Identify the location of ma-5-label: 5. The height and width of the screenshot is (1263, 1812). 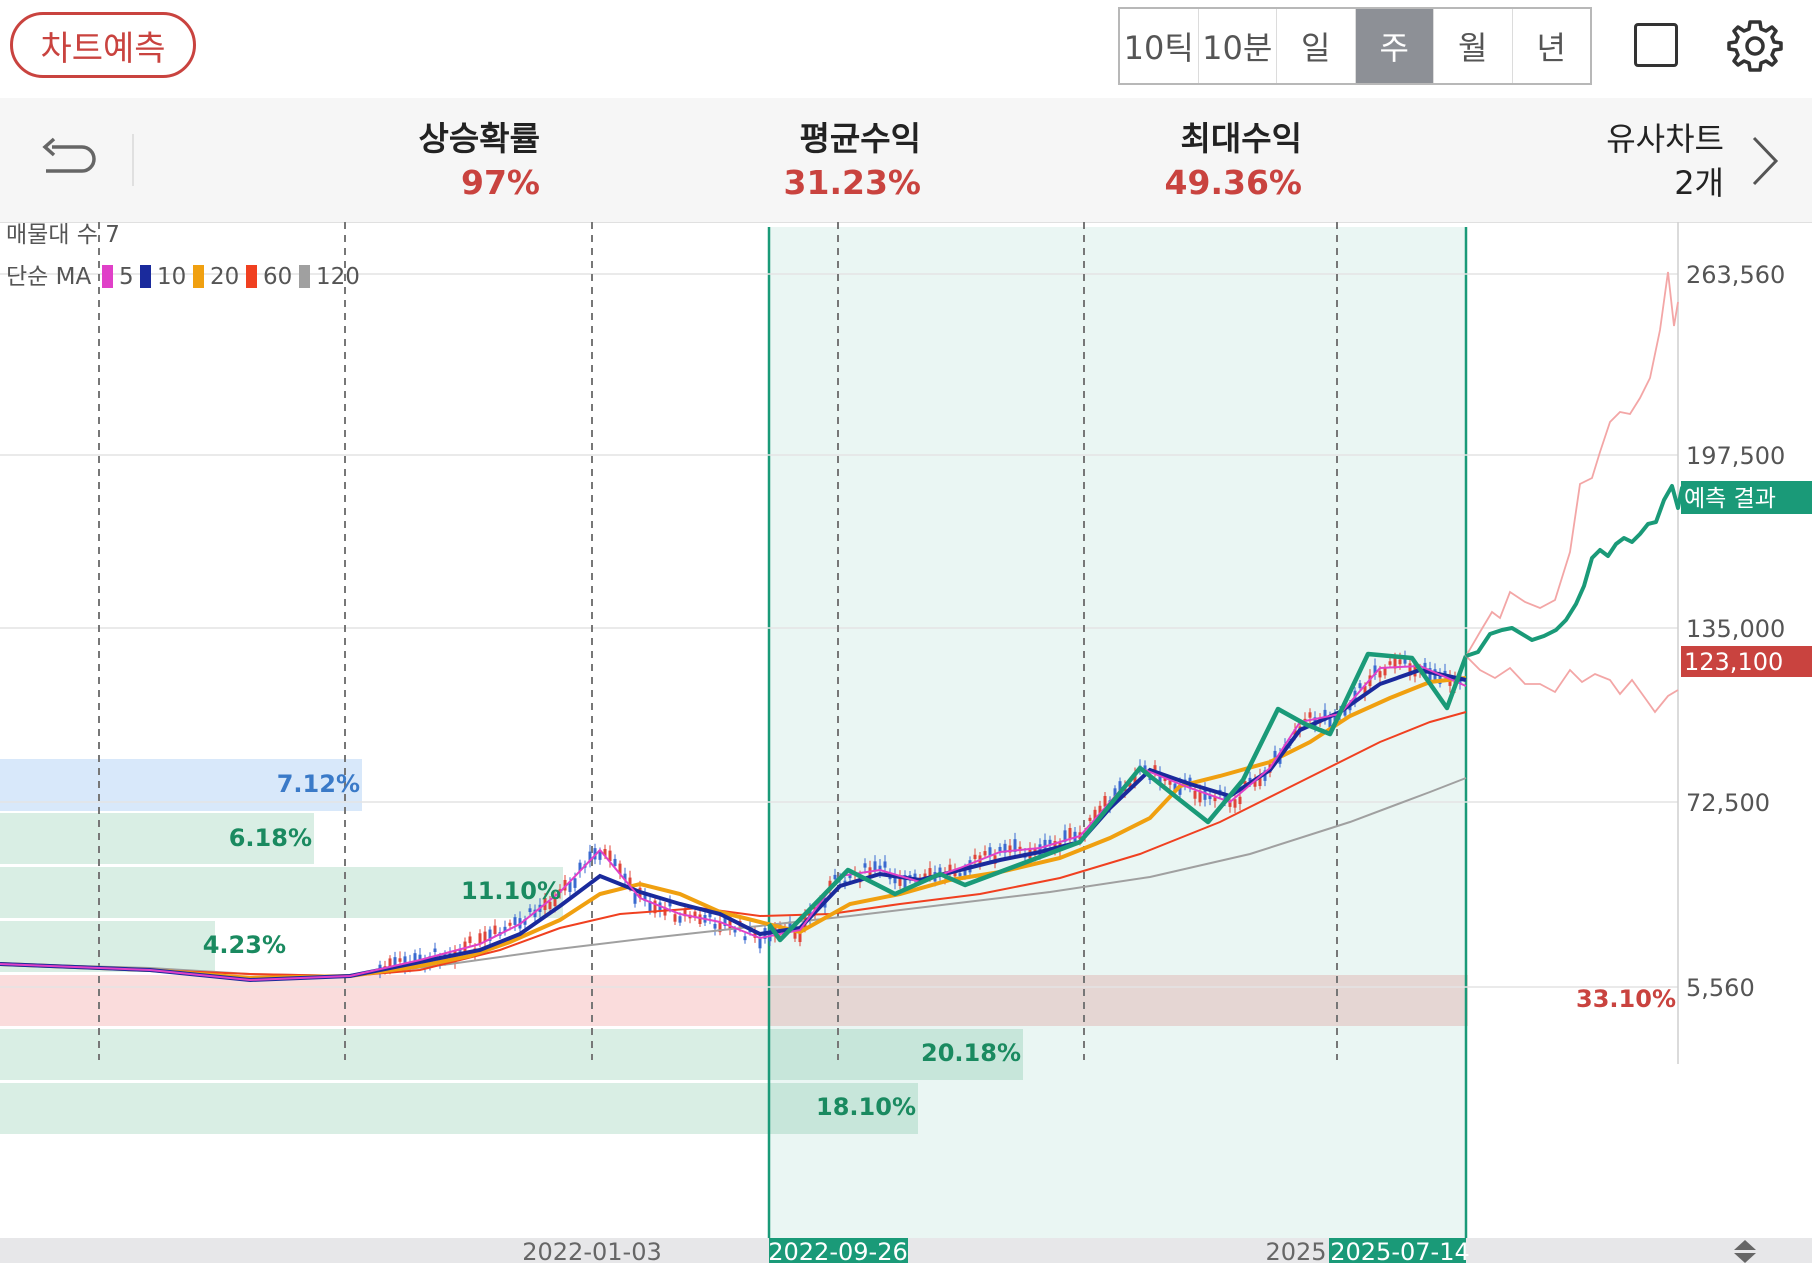
(126, 277).